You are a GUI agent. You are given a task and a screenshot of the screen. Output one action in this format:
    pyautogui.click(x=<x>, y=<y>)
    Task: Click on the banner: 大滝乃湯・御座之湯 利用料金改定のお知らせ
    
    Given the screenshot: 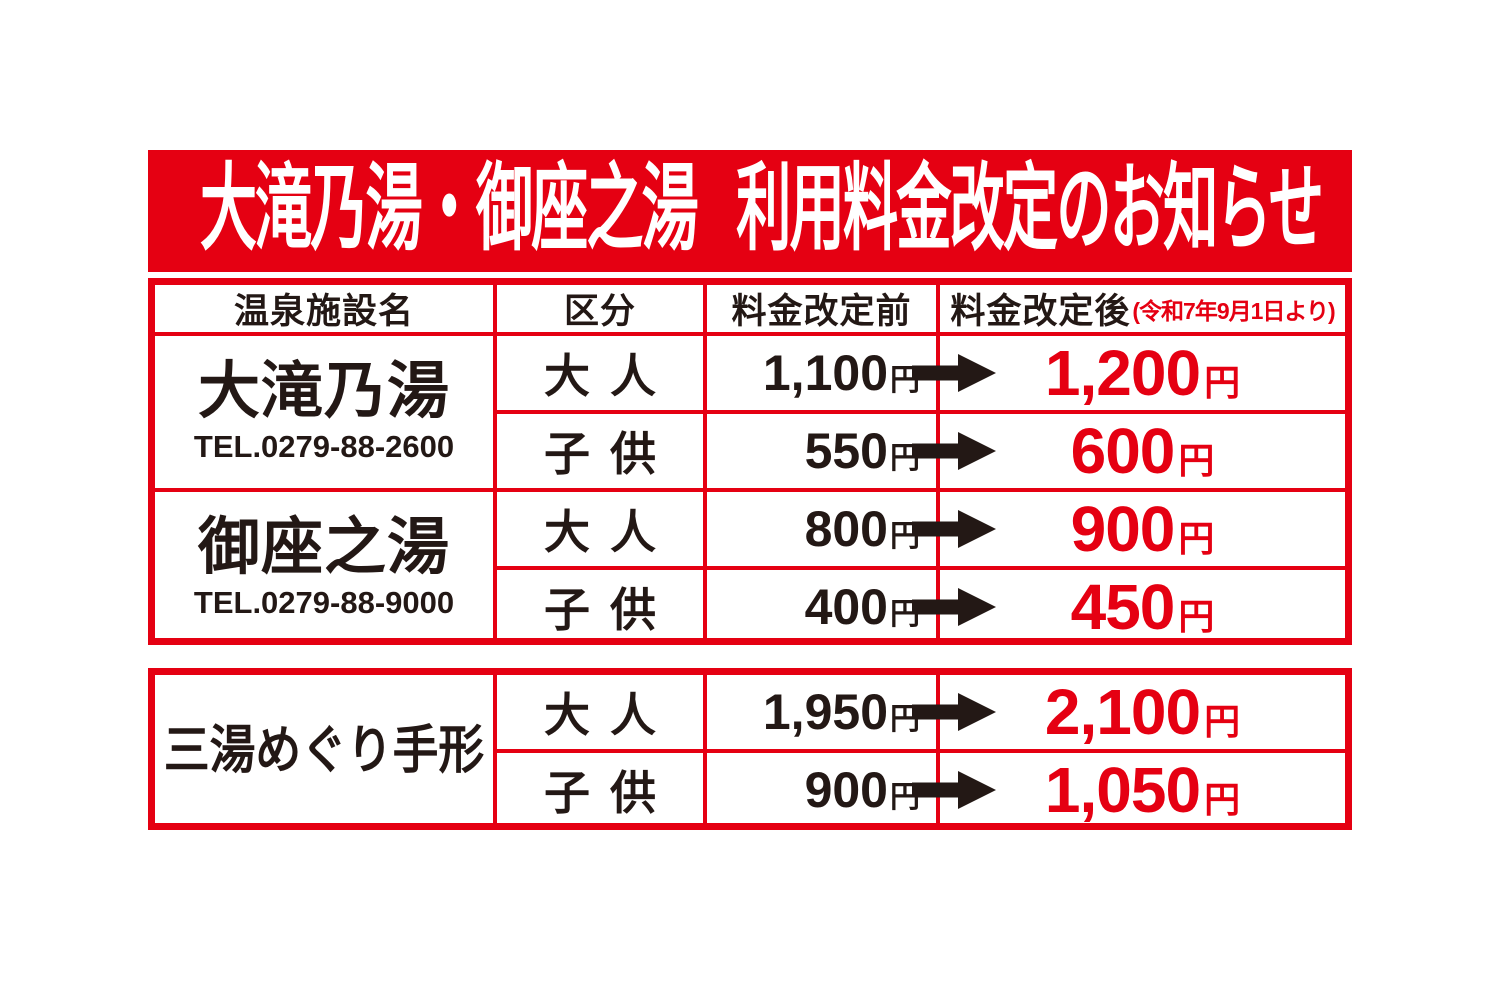 What is the action you would take?
    pyautogui.click(x=750, y=211)
    